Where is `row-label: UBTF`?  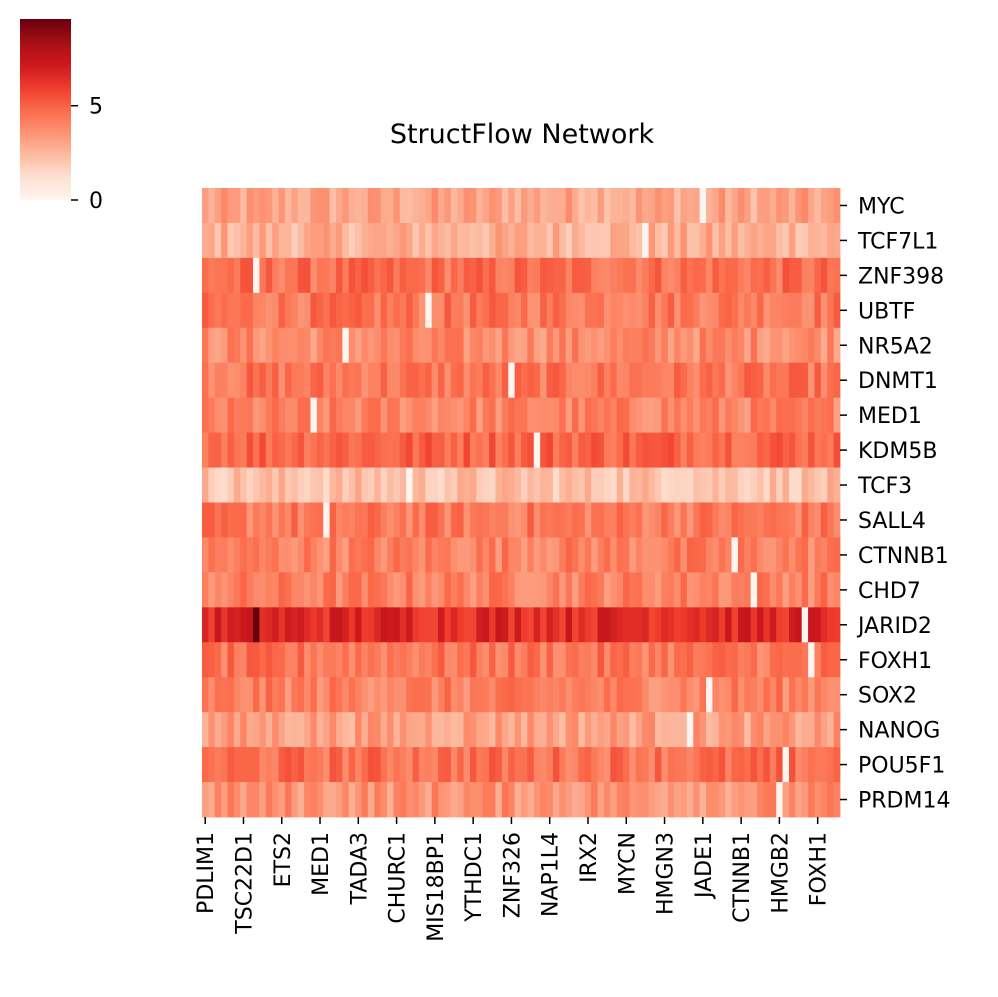
row-label: UBTF is located at coordinates (886, 311).